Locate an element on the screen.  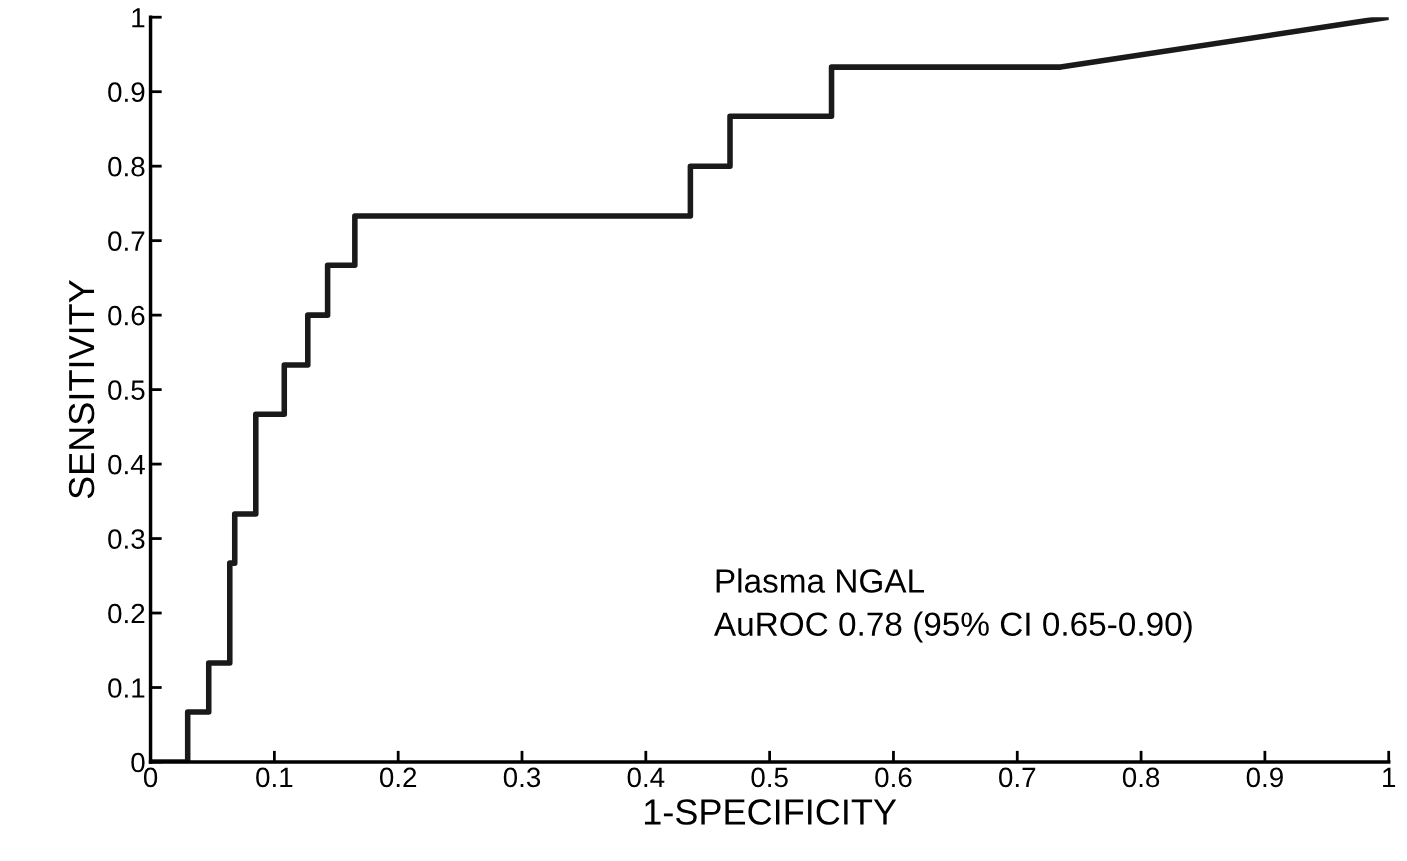
x-tick-label: 0.7 is located at coordinates (1017, 777).